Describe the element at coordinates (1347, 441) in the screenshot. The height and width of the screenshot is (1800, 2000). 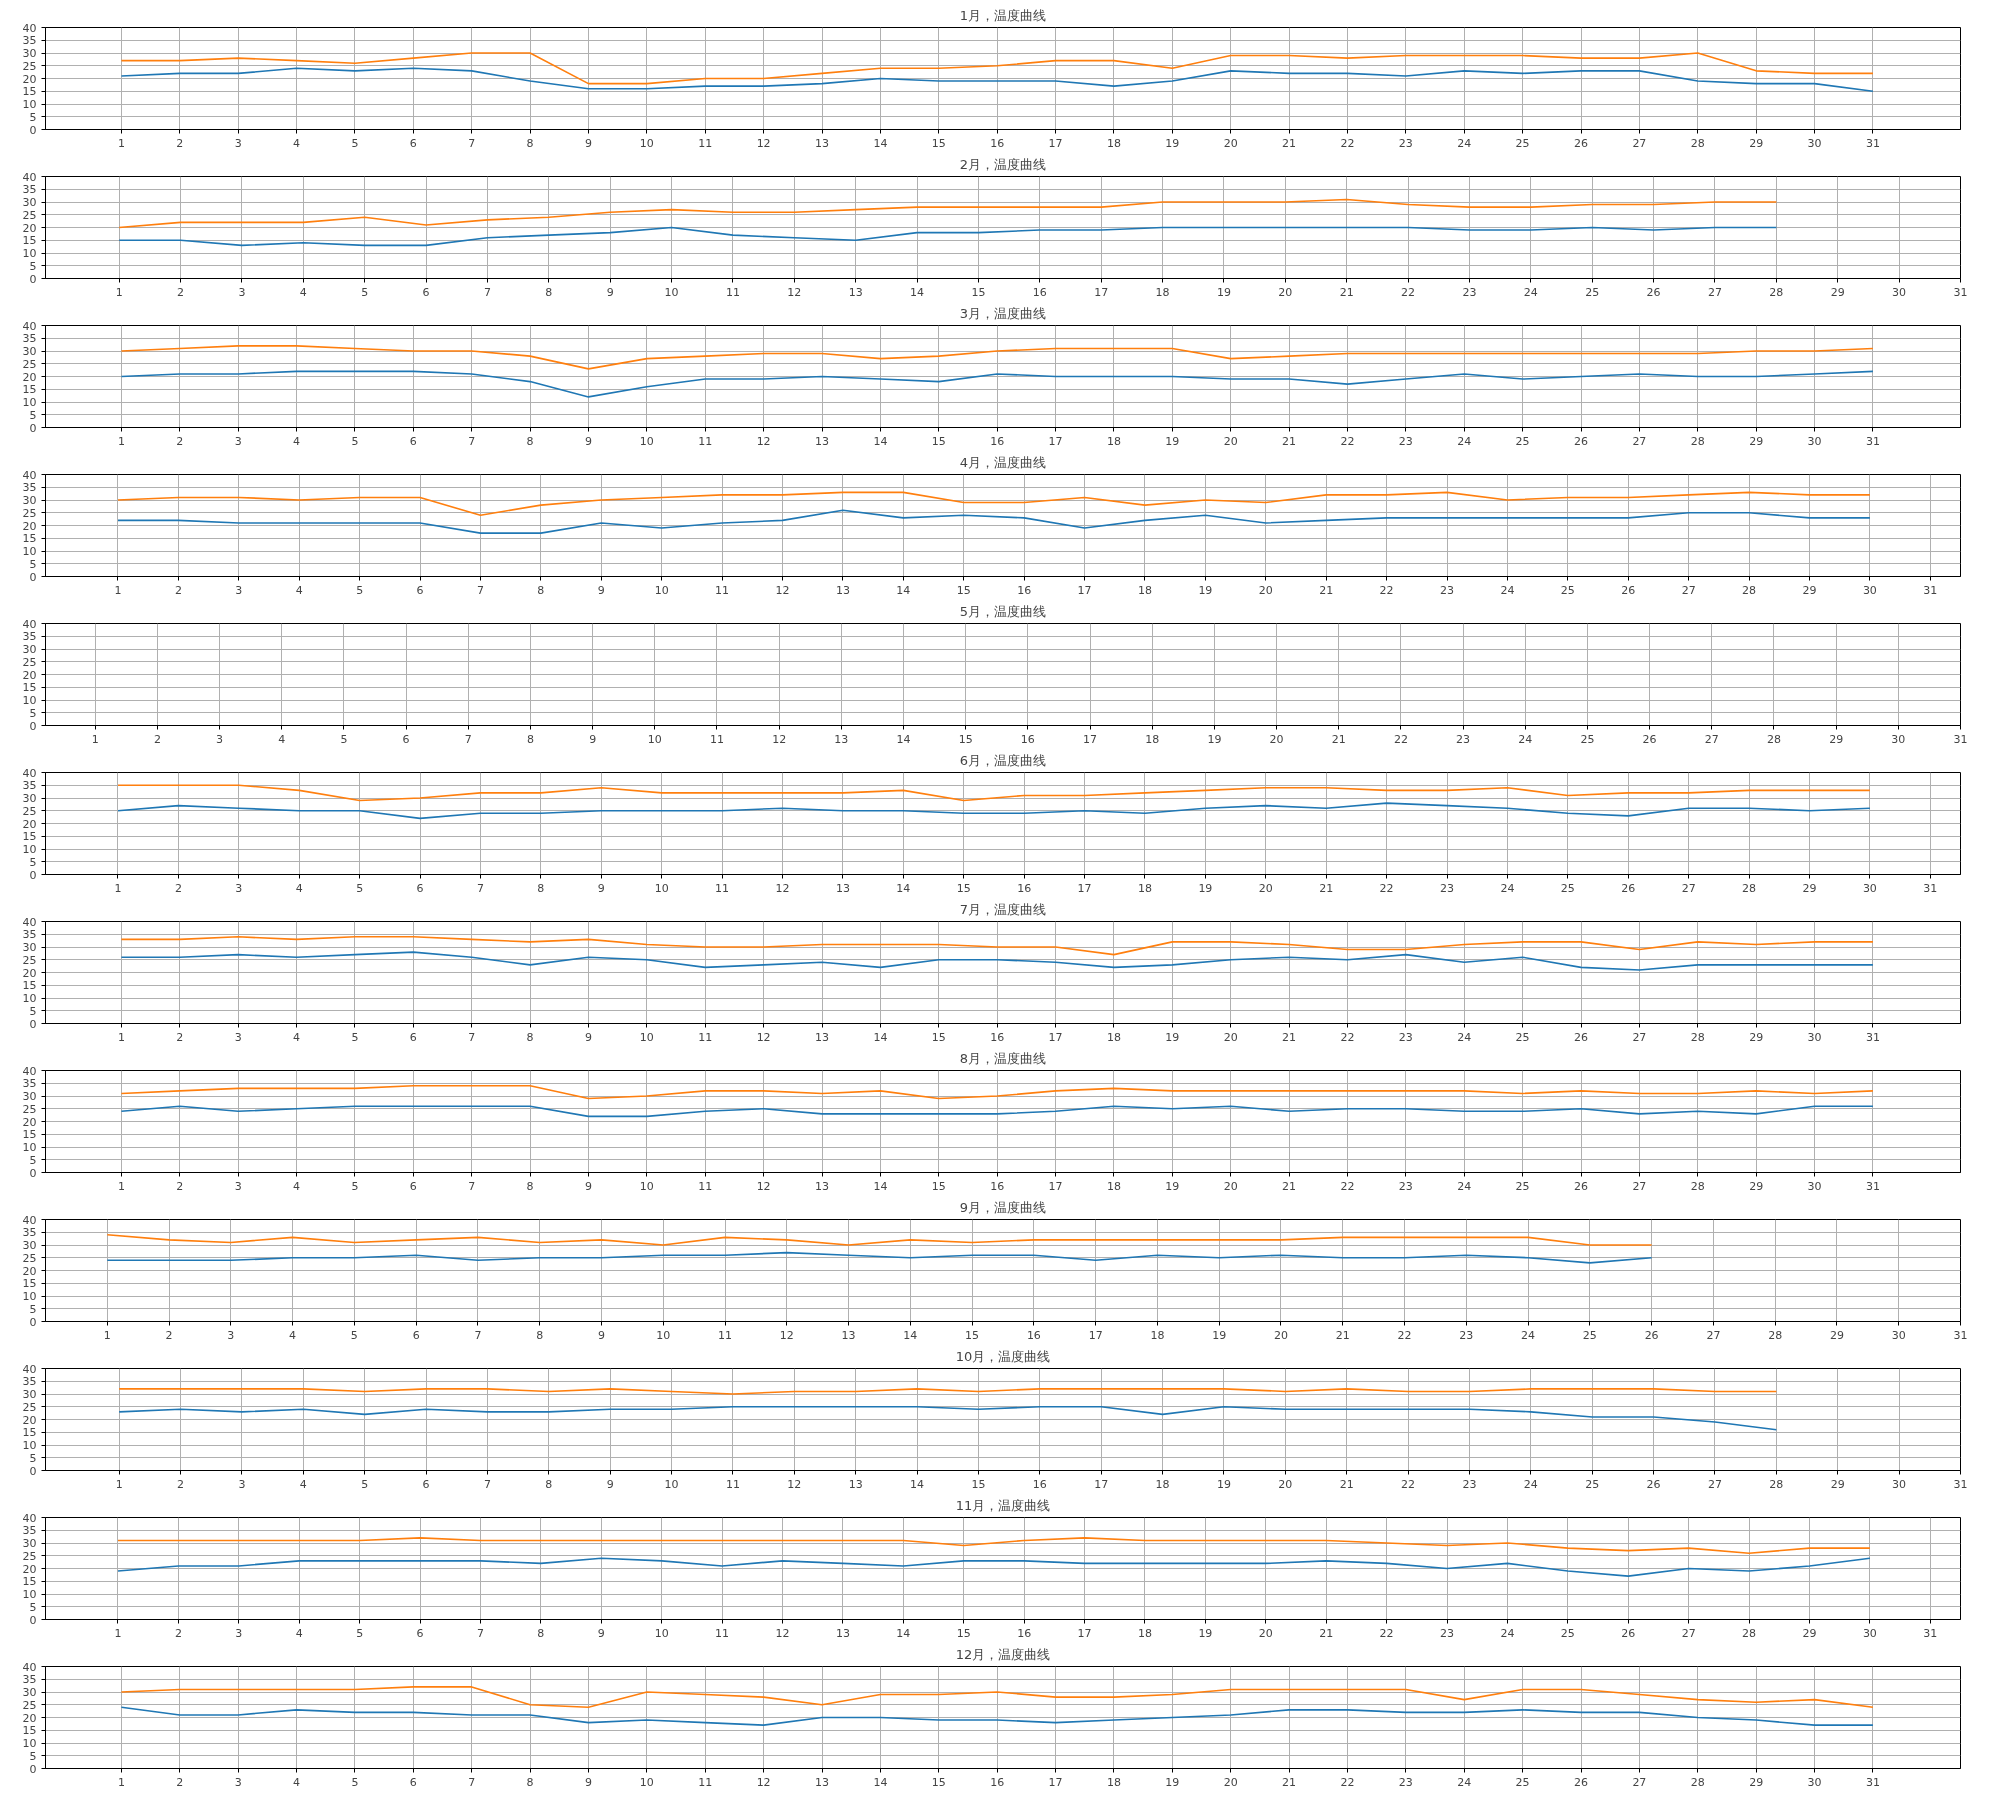
I see `x-tick-label: 22` at that location.